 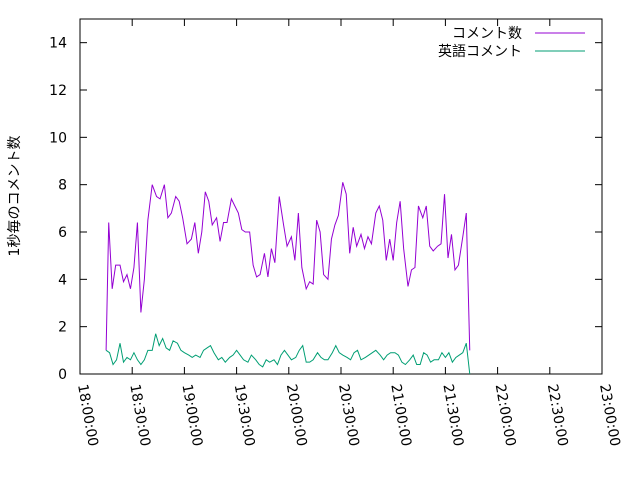 What do you see at coordinates (58, 91) in the screenshot?
I see `y-tick-label: 12` at bounding box center [58, 91].